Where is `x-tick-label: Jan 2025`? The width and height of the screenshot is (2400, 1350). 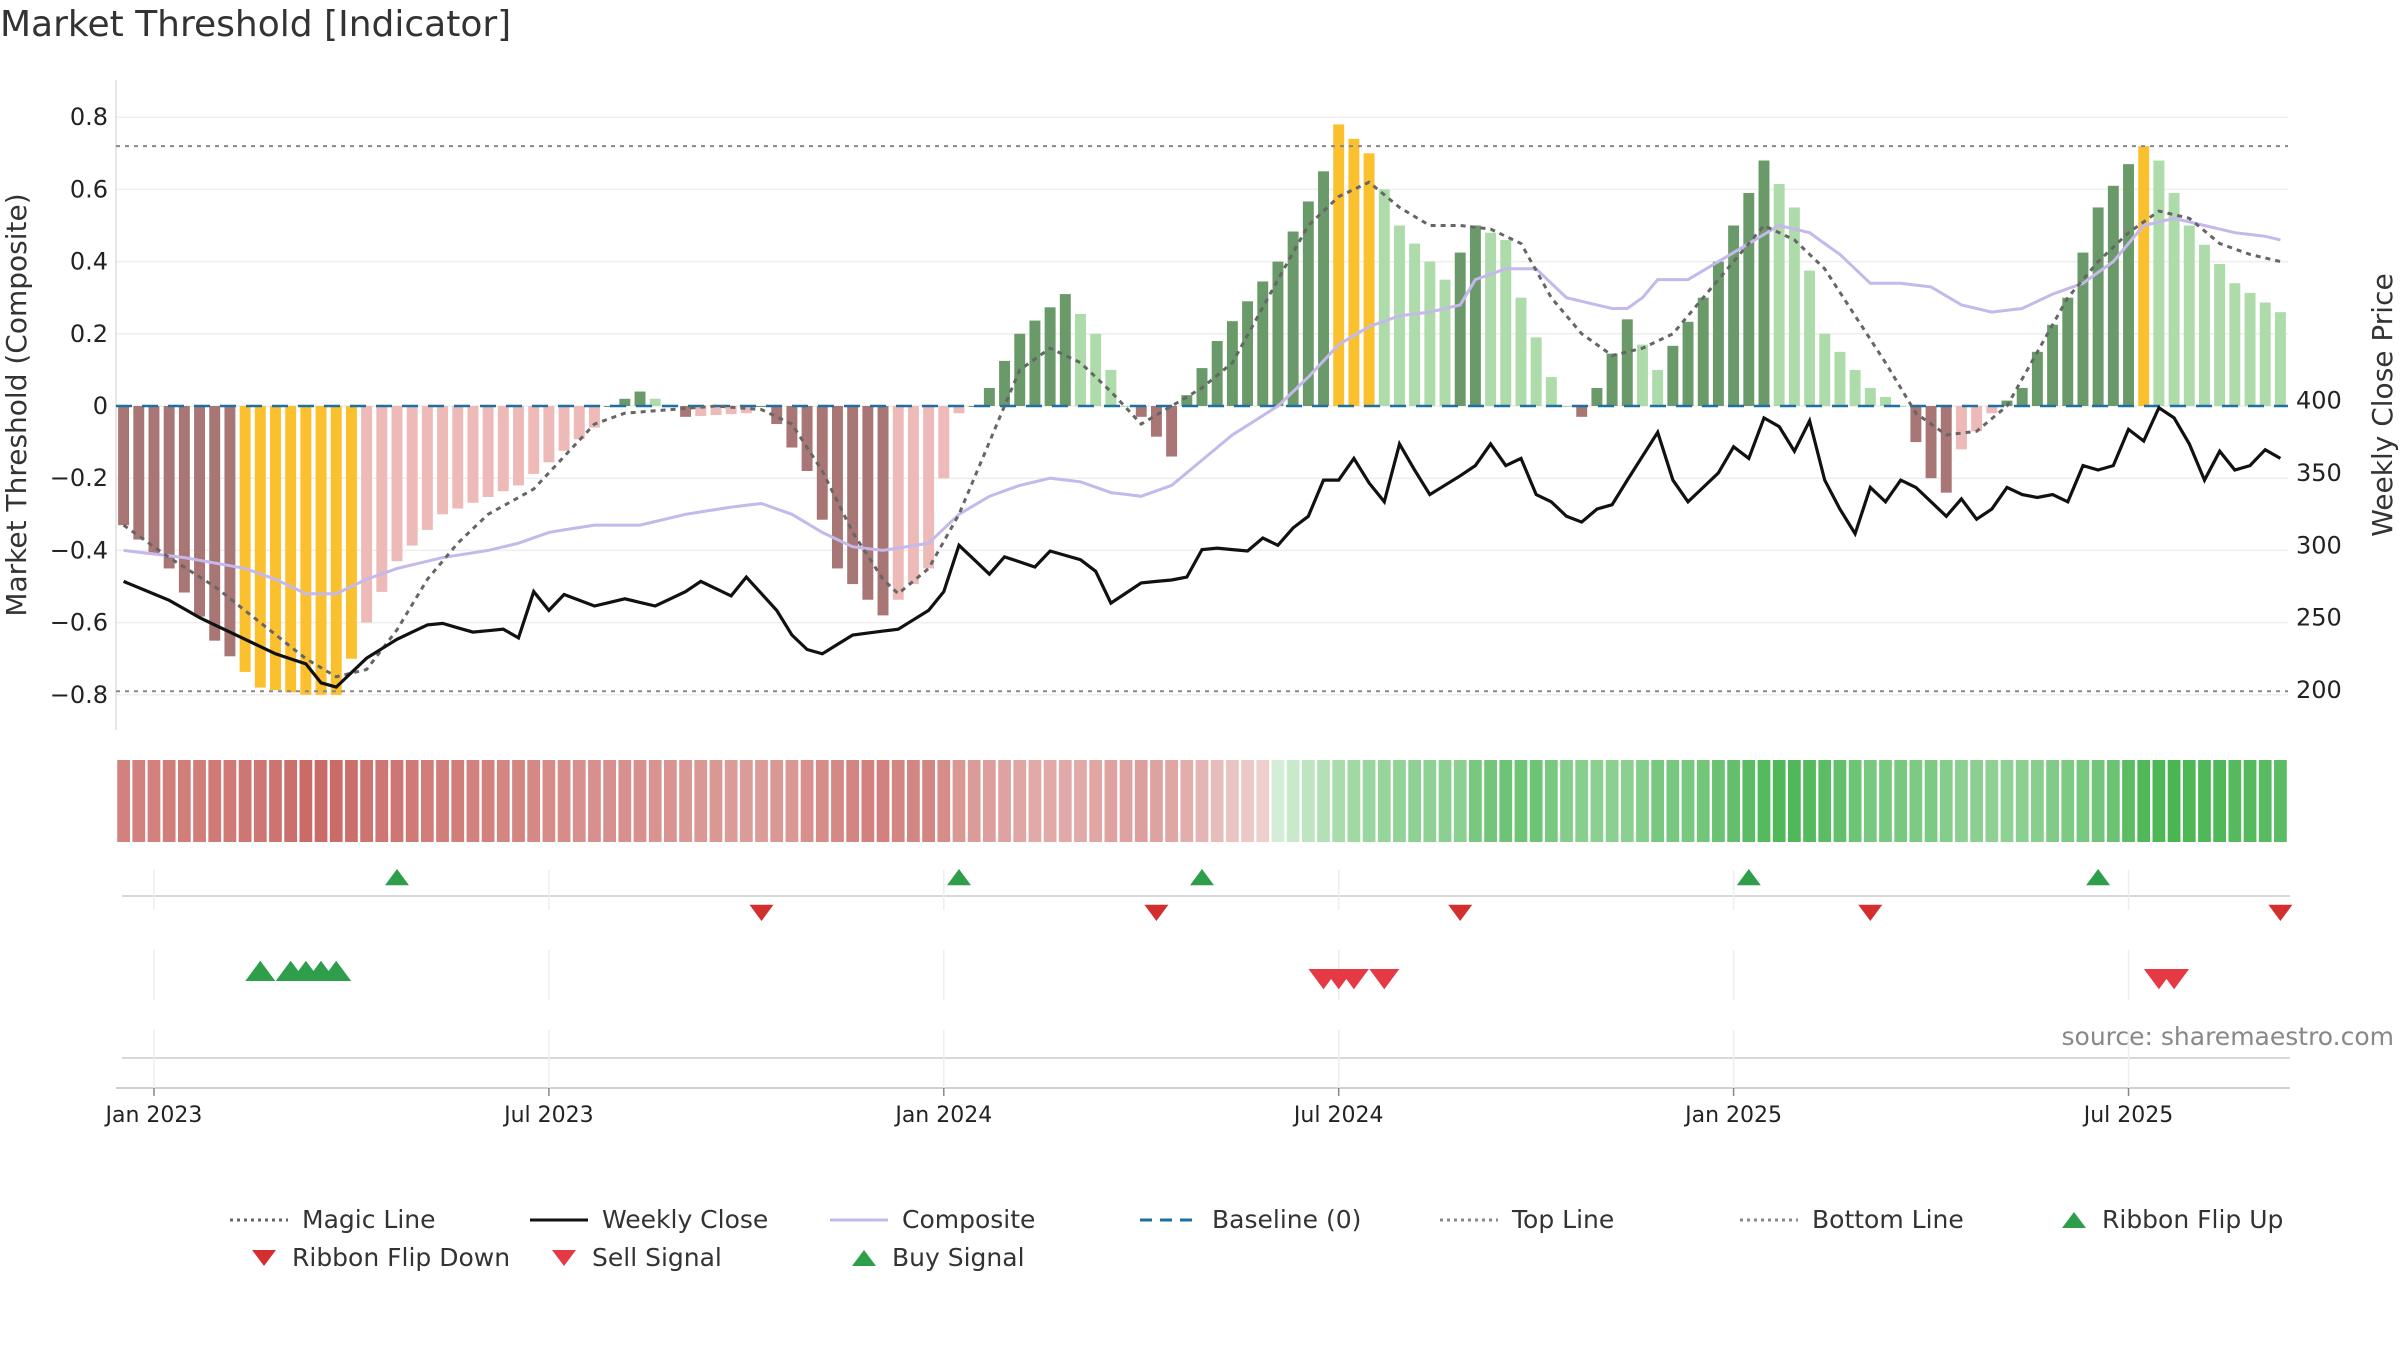
x-tick-label: Jan 2025 is located at coordinates (1732, 1115).